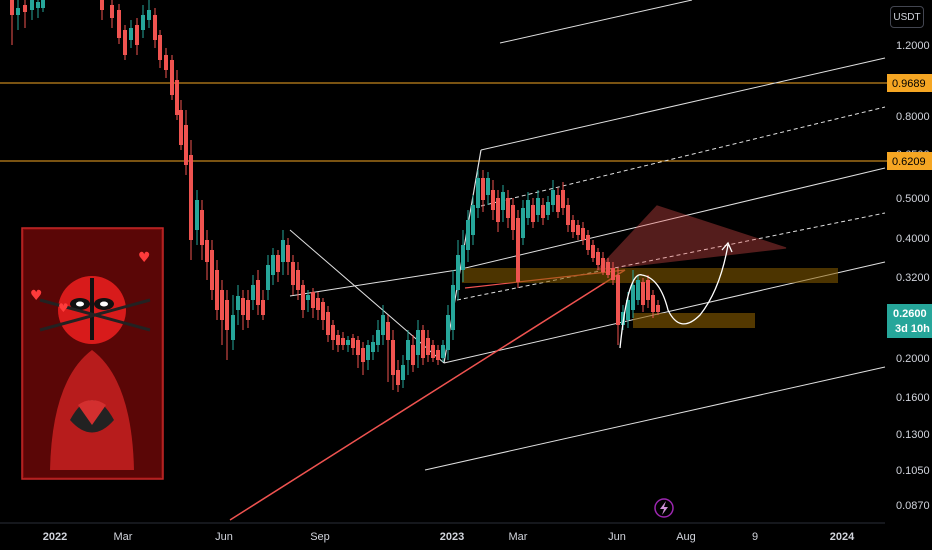 The image size is (932, 550). I want to click on time-tick-label: 2022, so click(55, 537).